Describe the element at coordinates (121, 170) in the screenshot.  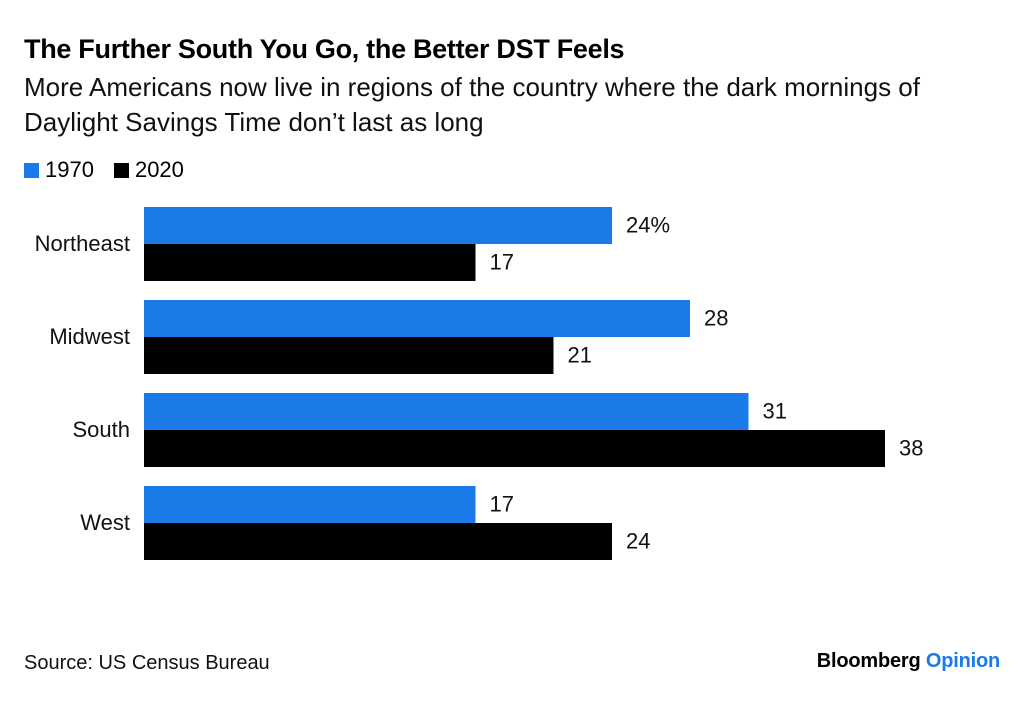
I see `legend-swatch-2020` at that location.